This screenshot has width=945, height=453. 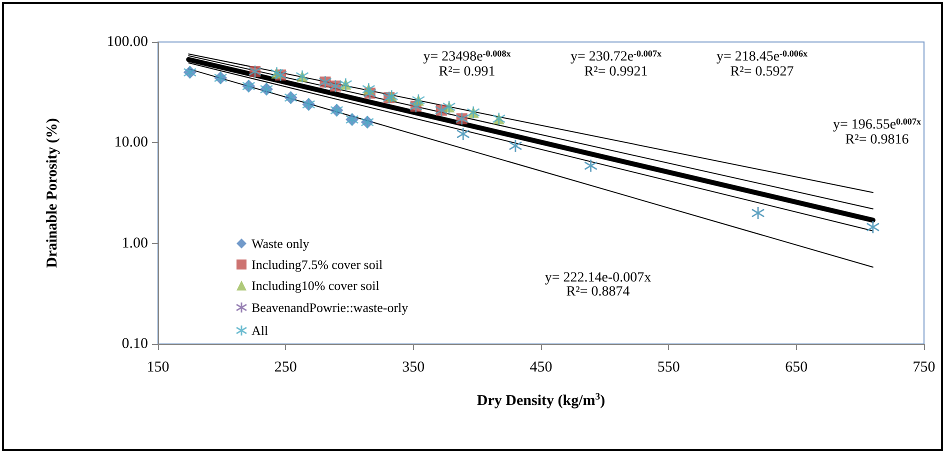 What do you see at coordinates (668, 368) in the screenshot?
I see `x-tick-label: 550` at bounding box center [668, 368].